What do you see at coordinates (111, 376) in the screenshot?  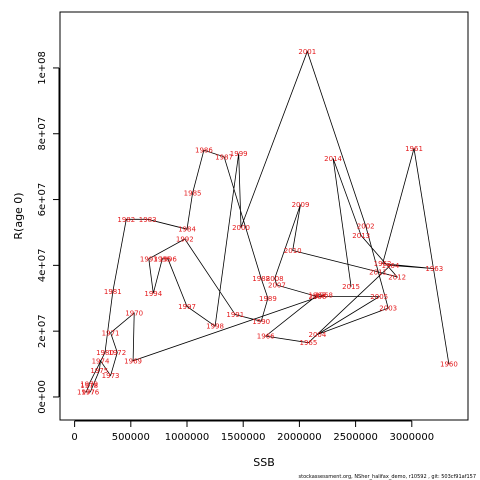 I see `year-label: 1973` at bounding box center [111, 376].